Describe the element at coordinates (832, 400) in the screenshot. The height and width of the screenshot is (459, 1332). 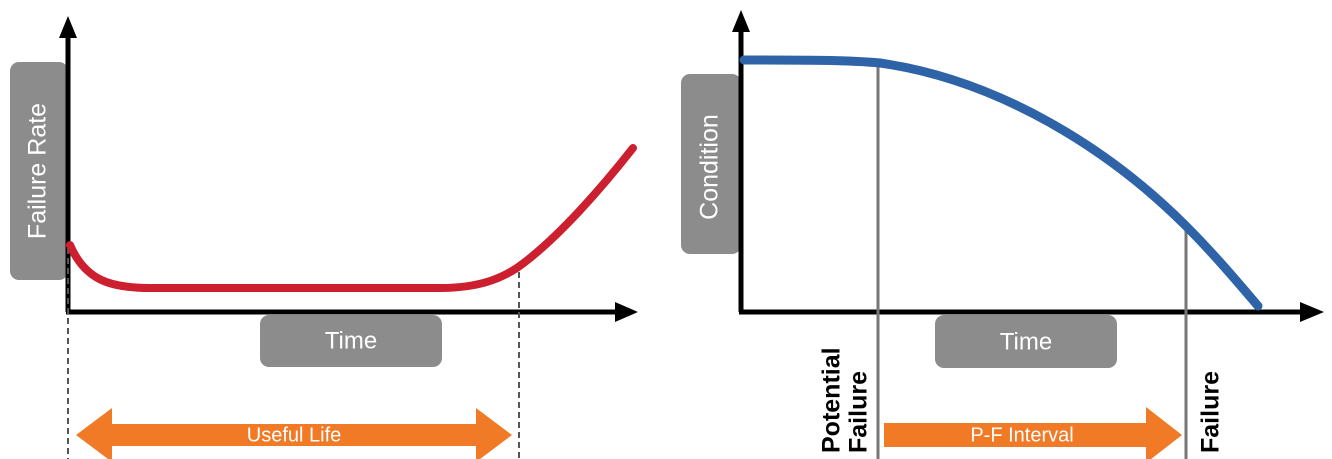
I see `potential-failure-label-line1: Potential` at that location.